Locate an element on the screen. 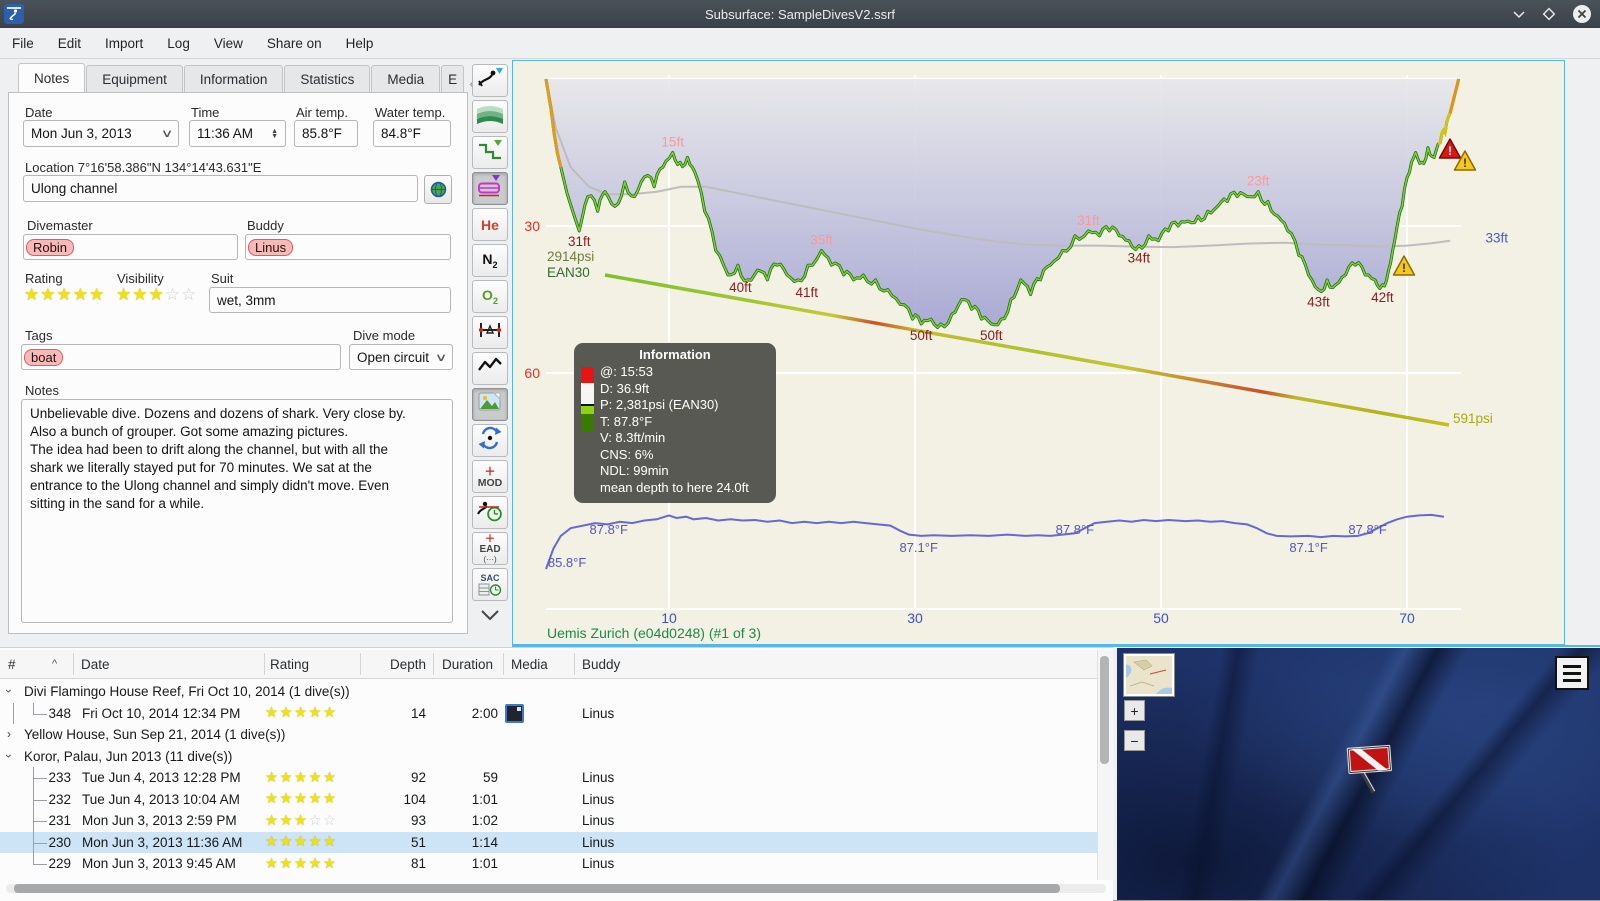 This screenshot has width=1600, height=901. buddy-chip: Linus is located at coordinates (271, 247).